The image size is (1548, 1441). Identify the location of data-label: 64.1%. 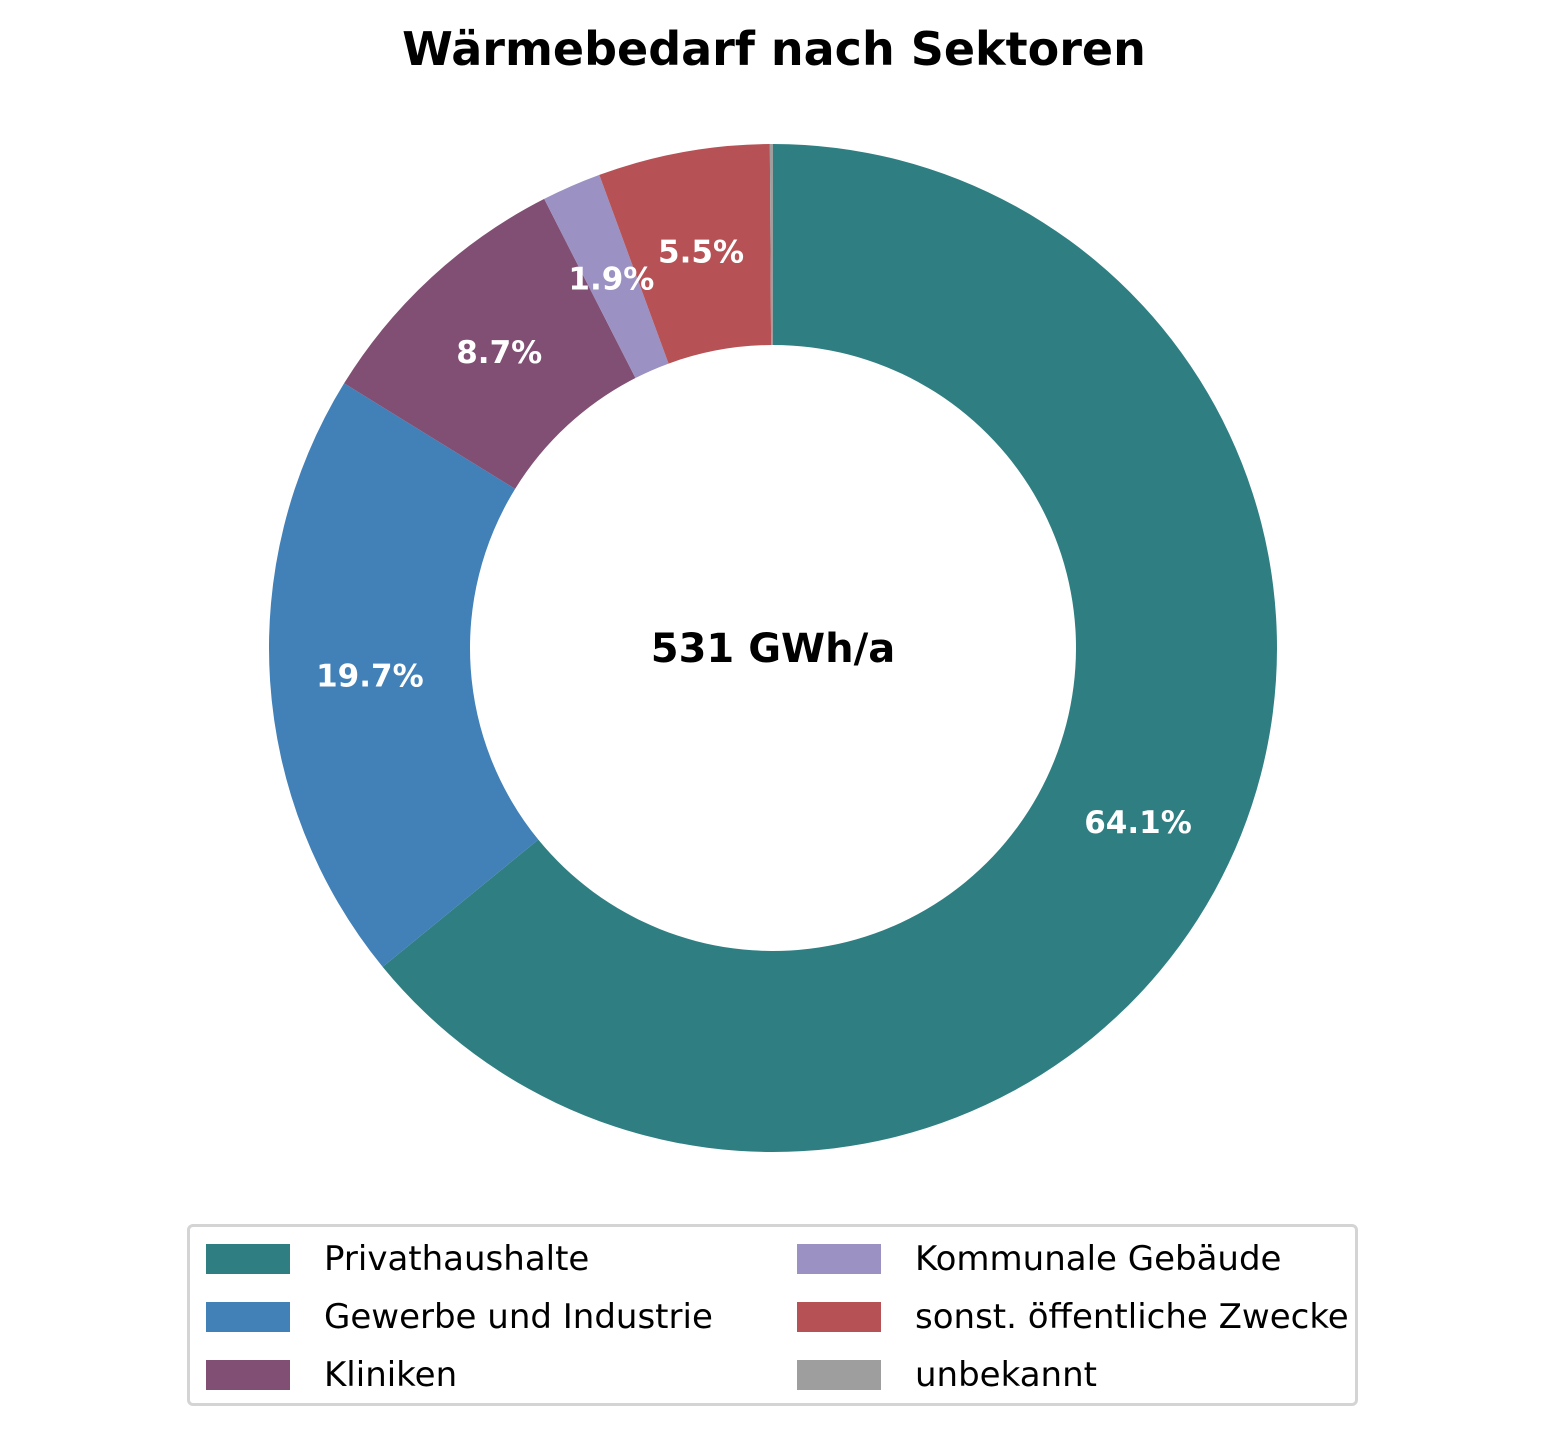
(1138, 823).